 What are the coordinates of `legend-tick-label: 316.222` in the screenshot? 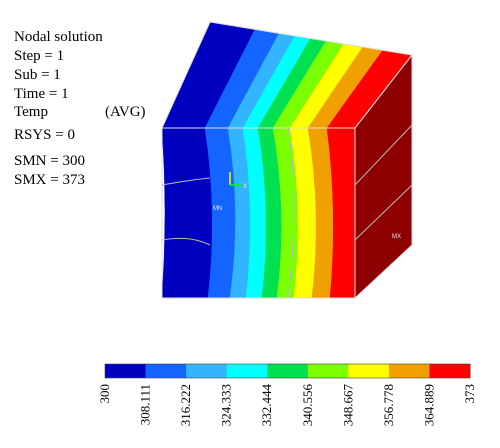 It's located at (185, 405).